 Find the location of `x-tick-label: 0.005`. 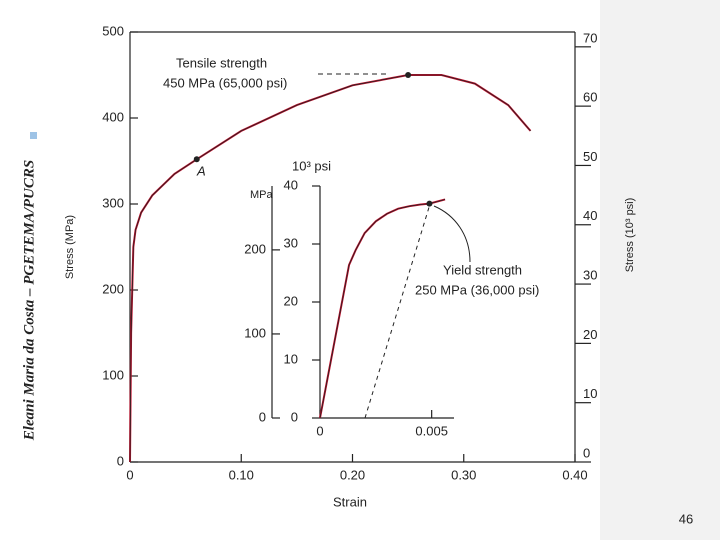

x-tick-label: 0.005 is located at coordinates (431, 430).